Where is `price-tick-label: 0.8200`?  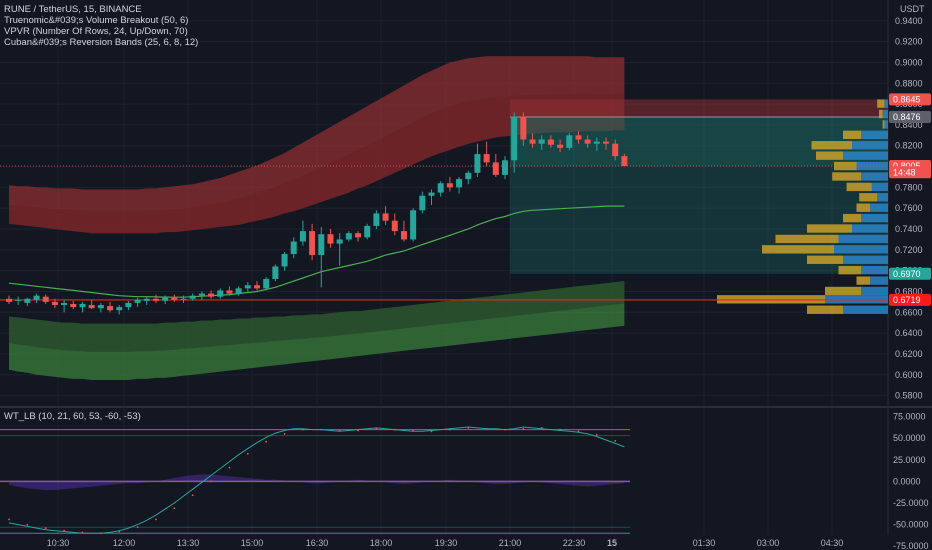 price-tick-label: 0.8200 is located at coordinates (909, 146).